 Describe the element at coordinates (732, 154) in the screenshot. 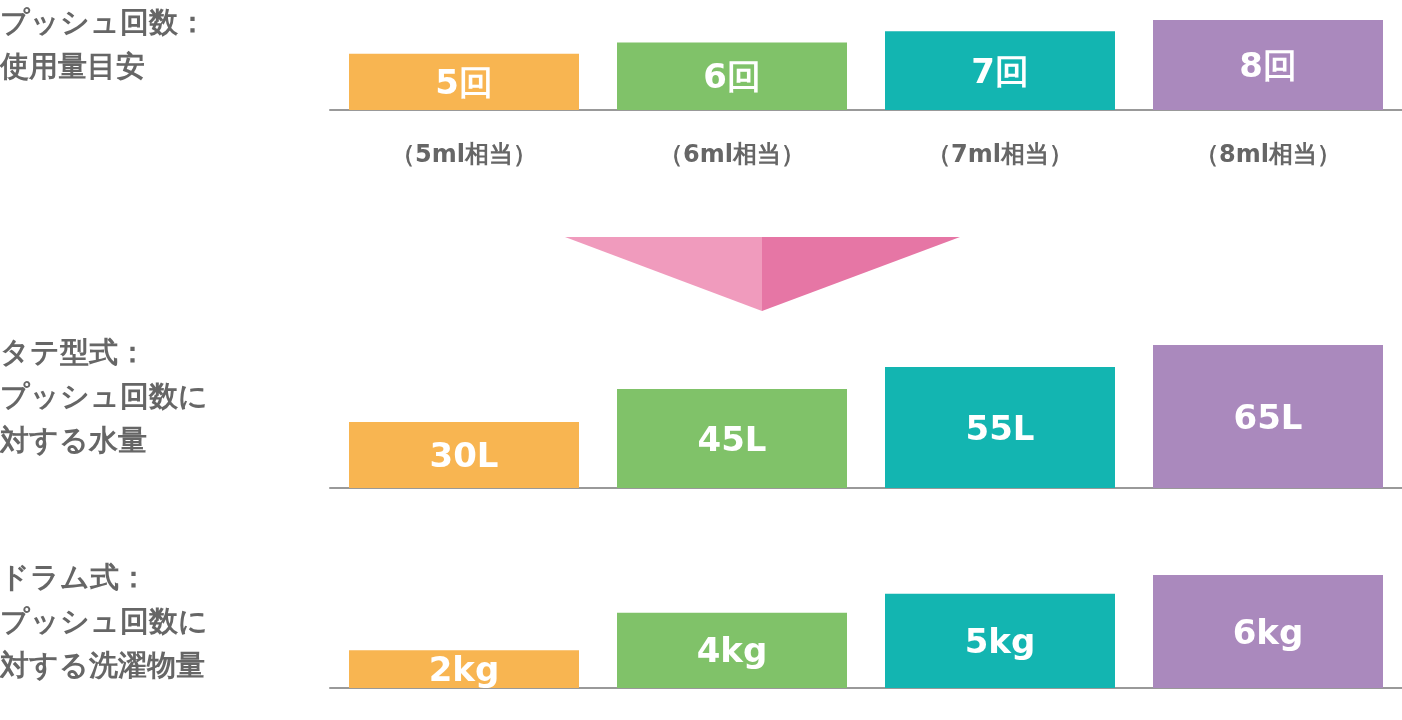

I see `x-tick-label: （6ml相当）` at that location.